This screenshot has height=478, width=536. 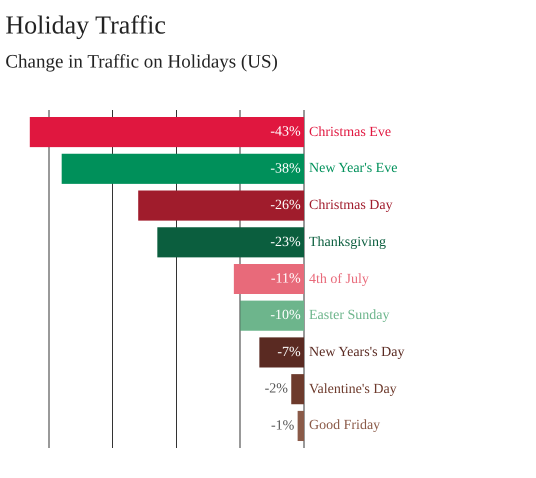 What do you see at coordinates (285, 132) in the screenshot?
I see `data-label: -43%` at bounding box center [285, 132].